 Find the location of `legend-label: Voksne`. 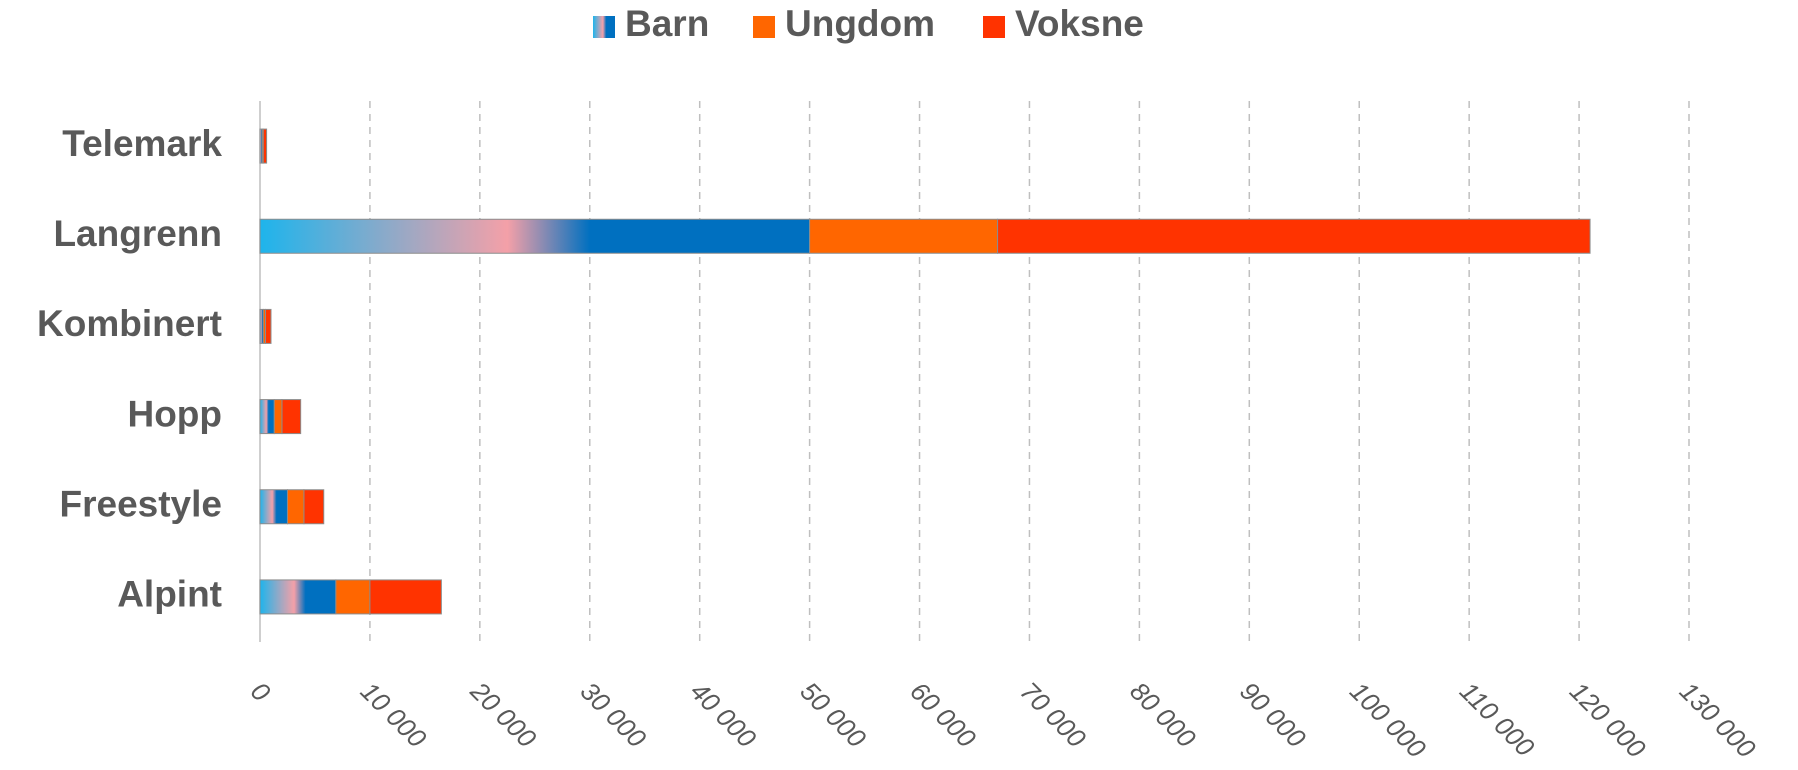

legend-label: Voksne is located at coordinates (1079, 23).